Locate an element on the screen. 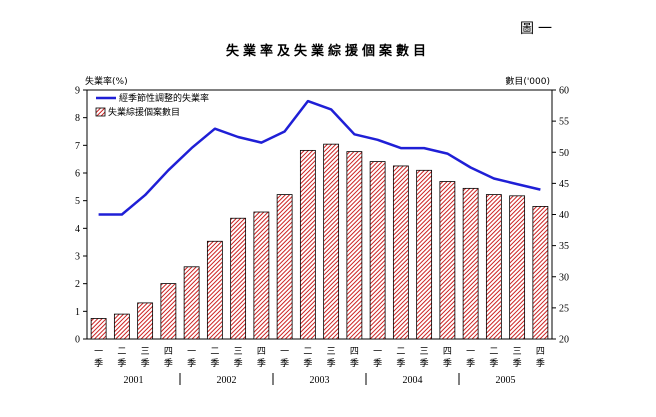  right-tick-label: 50 is located at coordinates (564, 153).